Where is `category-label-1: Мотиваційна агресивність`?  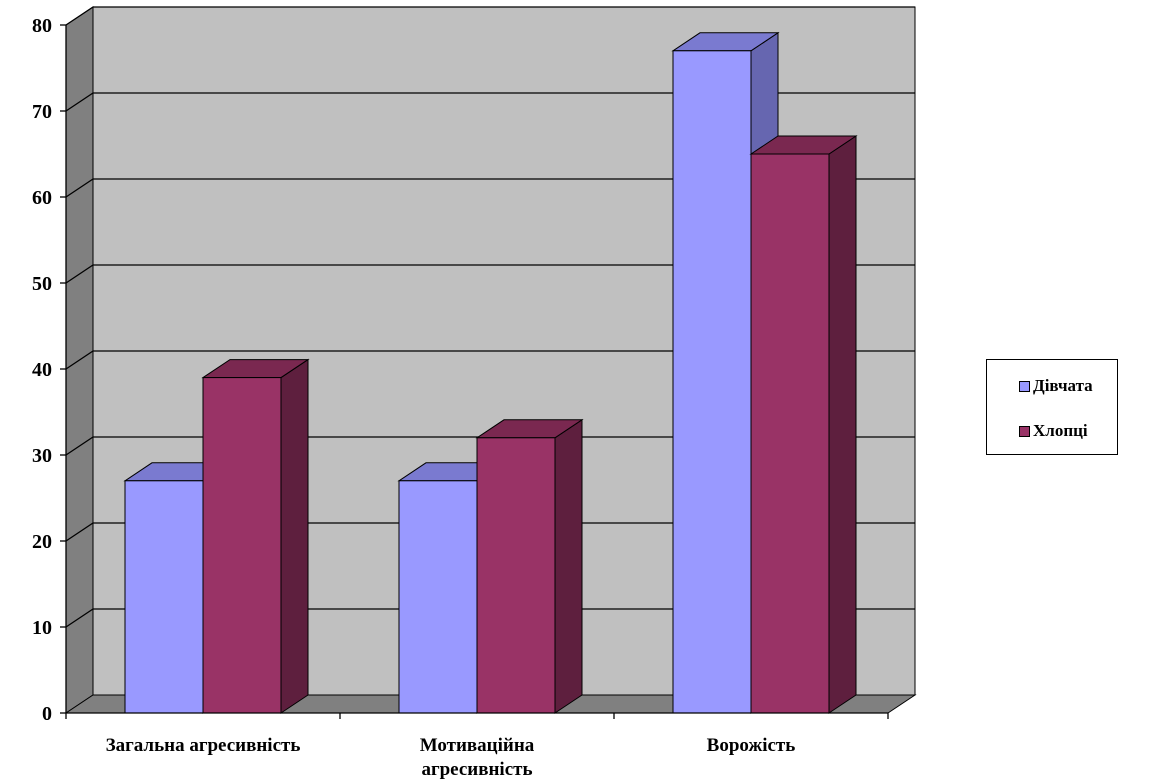
category-label-1: Мотиваційна агресивність is located at coordinates (477, 757).